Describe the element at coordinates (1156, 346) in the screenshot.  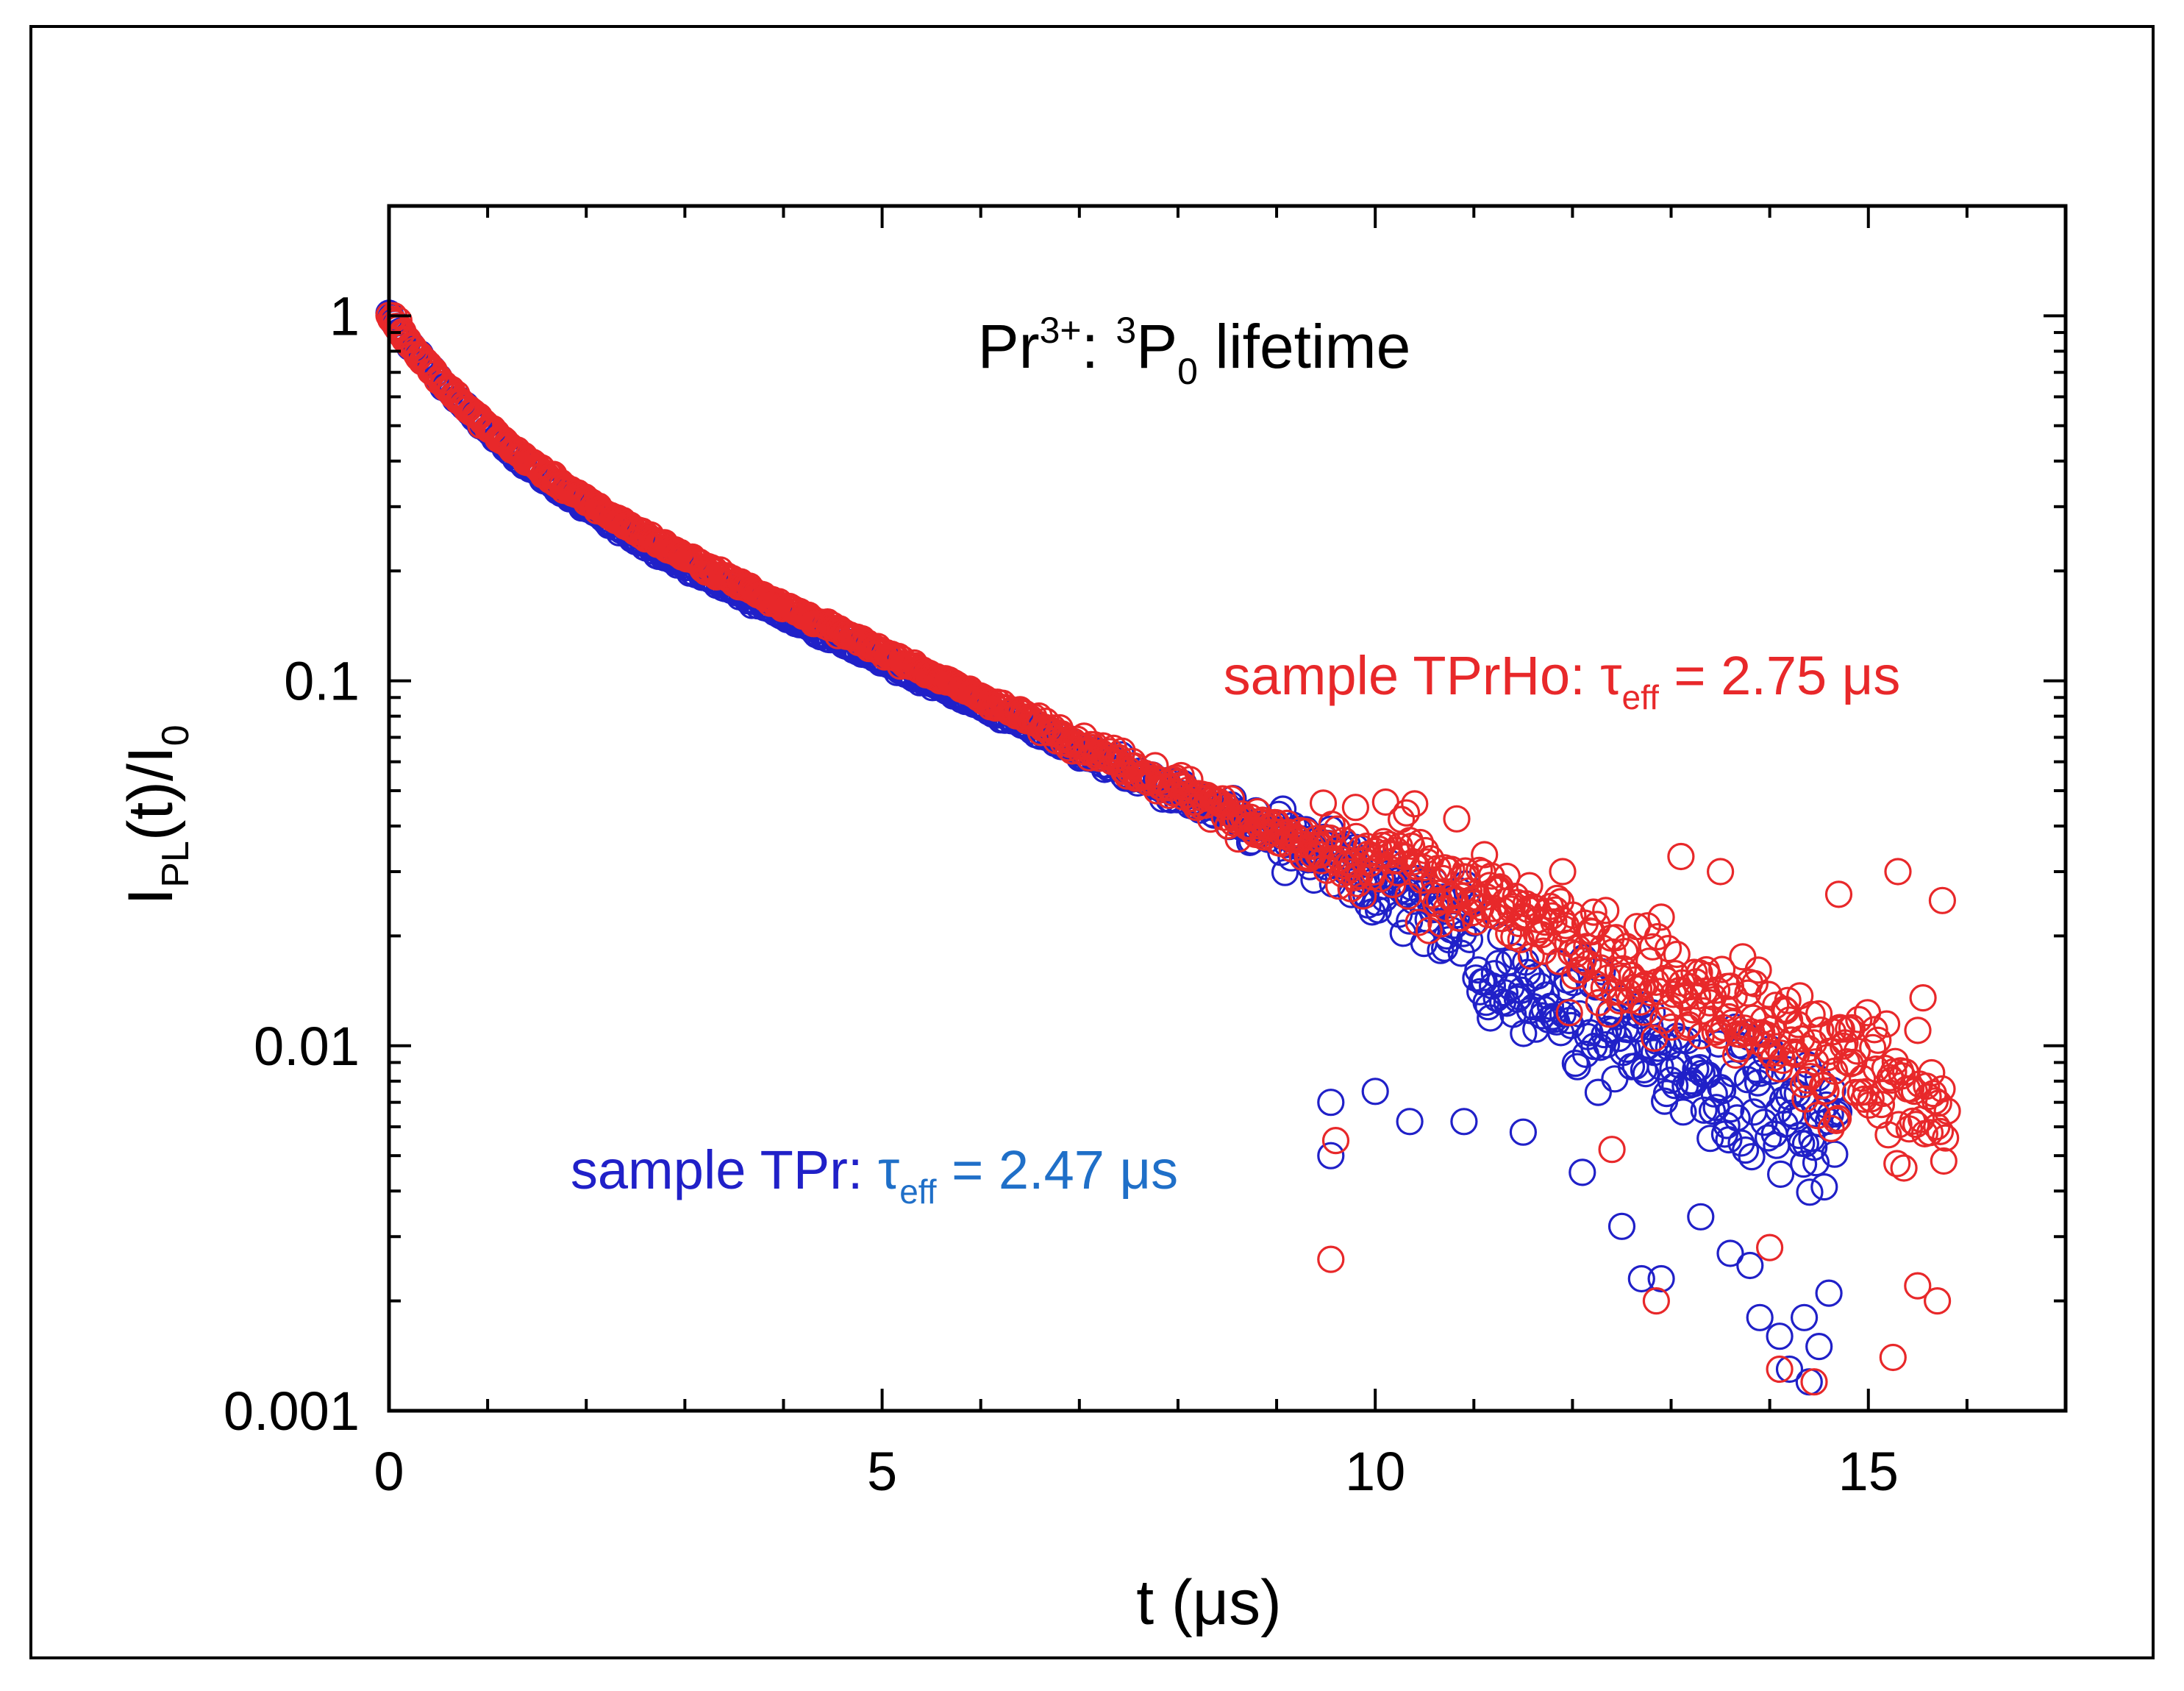
I see `title-level: P` at that location.